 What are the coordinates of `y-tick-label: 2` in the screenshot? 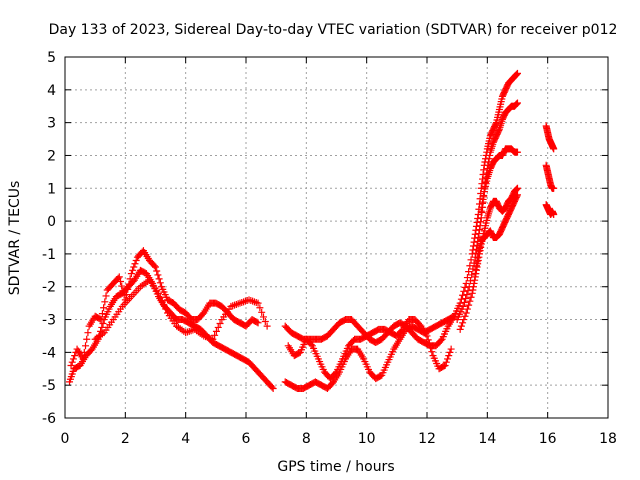 It's located at (51, 156).